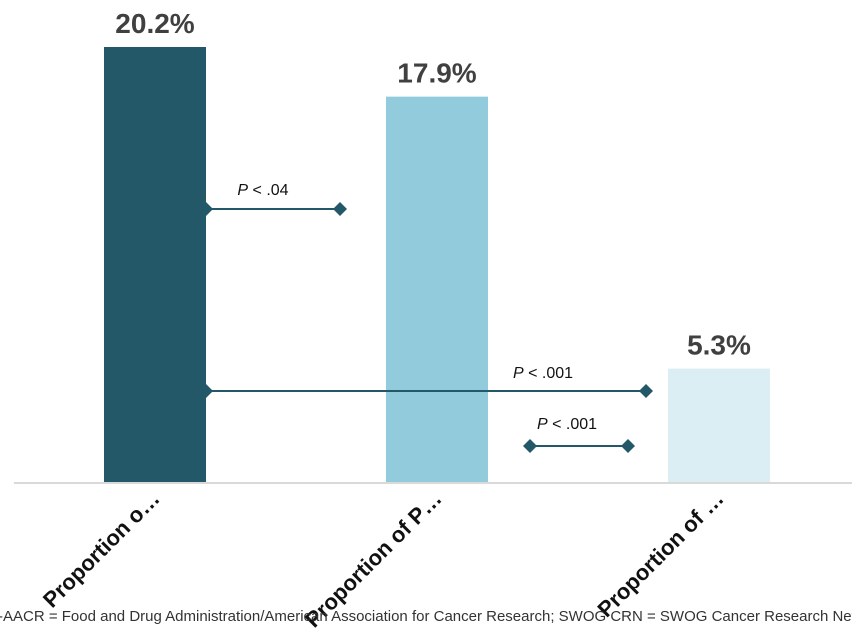 The height and width of the screenshot is (630, 852). What do you see at coordinates (262, 190) in the screenshot?
I see `comparison-pvalue-label-1: P < .04` at bounding box center [262, 190].